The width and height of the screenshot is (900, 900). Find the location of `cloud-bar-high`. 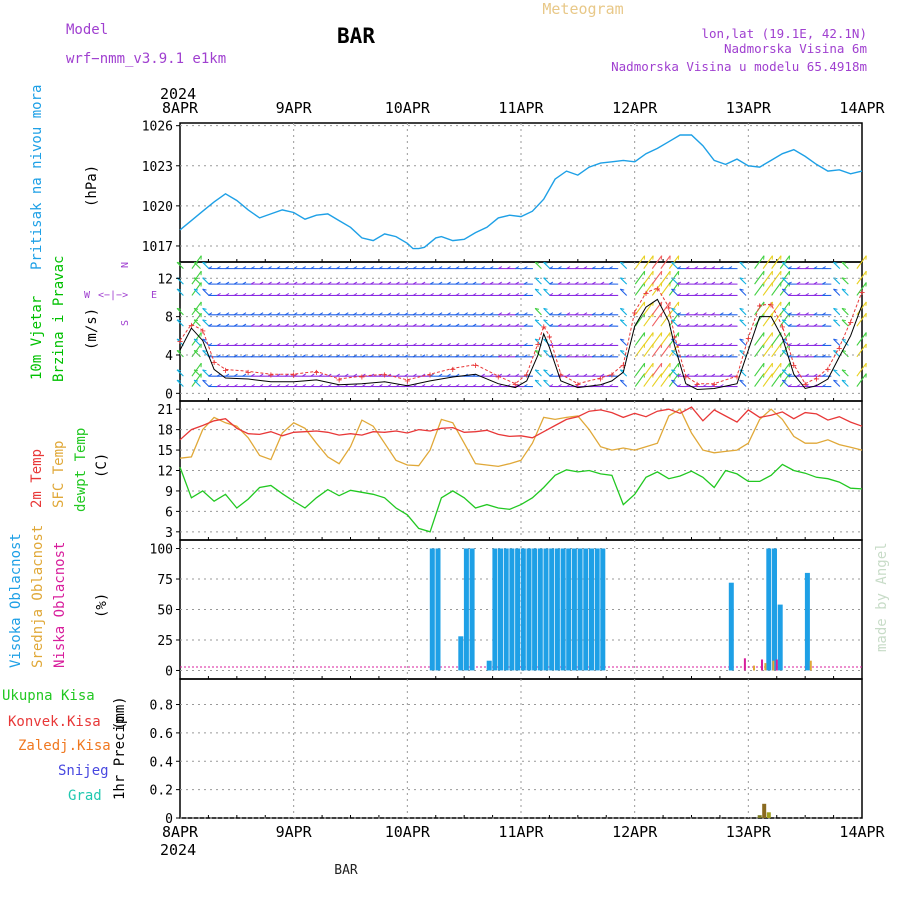

cloud-bar-high is located at coordinates (591, 609).